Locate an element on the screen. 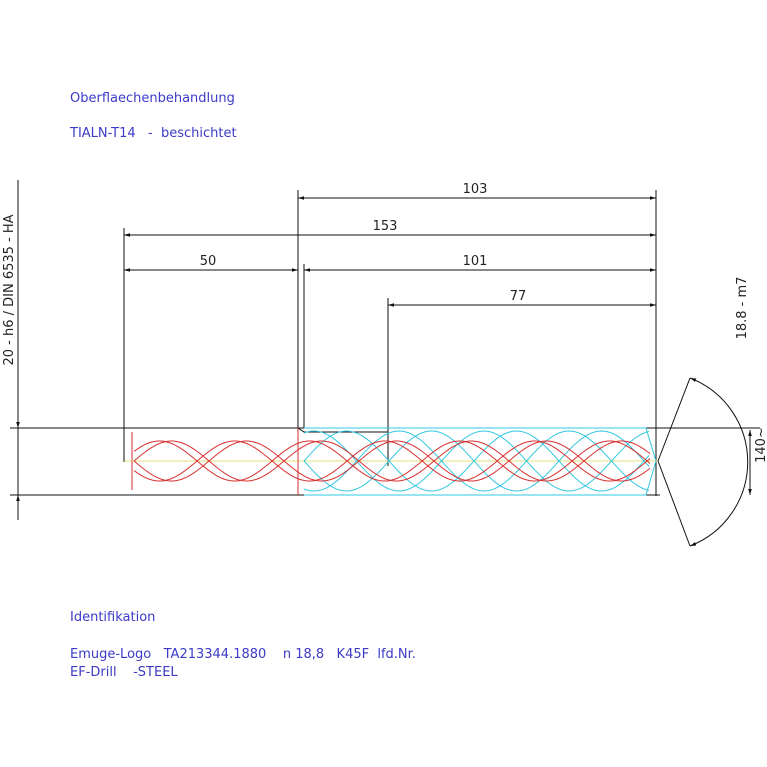 The width and height of the screenshot is (767, 767). dim-angle: 140~ is located at coordinates (760, 445).